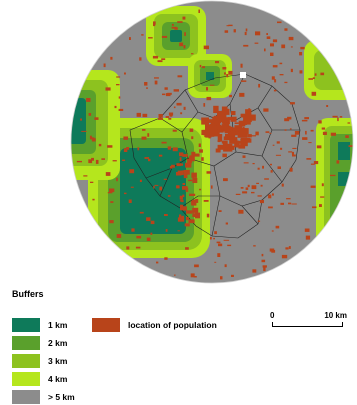 This screenshot has height=405, width=357. I want to click on buffer-northeast, so click(328, 70).